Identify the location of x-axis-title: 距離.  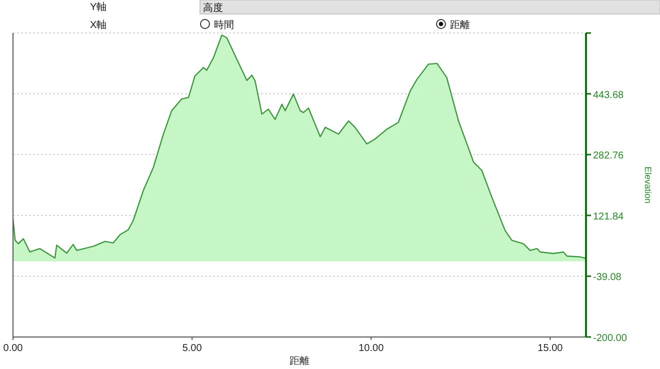
(300, 361).